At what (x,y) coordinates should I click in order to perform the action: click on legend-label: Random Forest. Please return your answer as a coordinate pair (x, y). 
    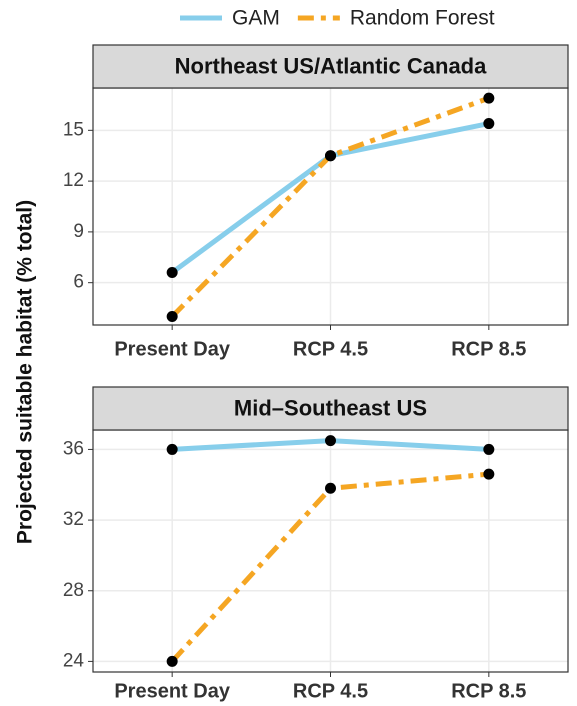
    Looking at the image, I should click on (422, 18).